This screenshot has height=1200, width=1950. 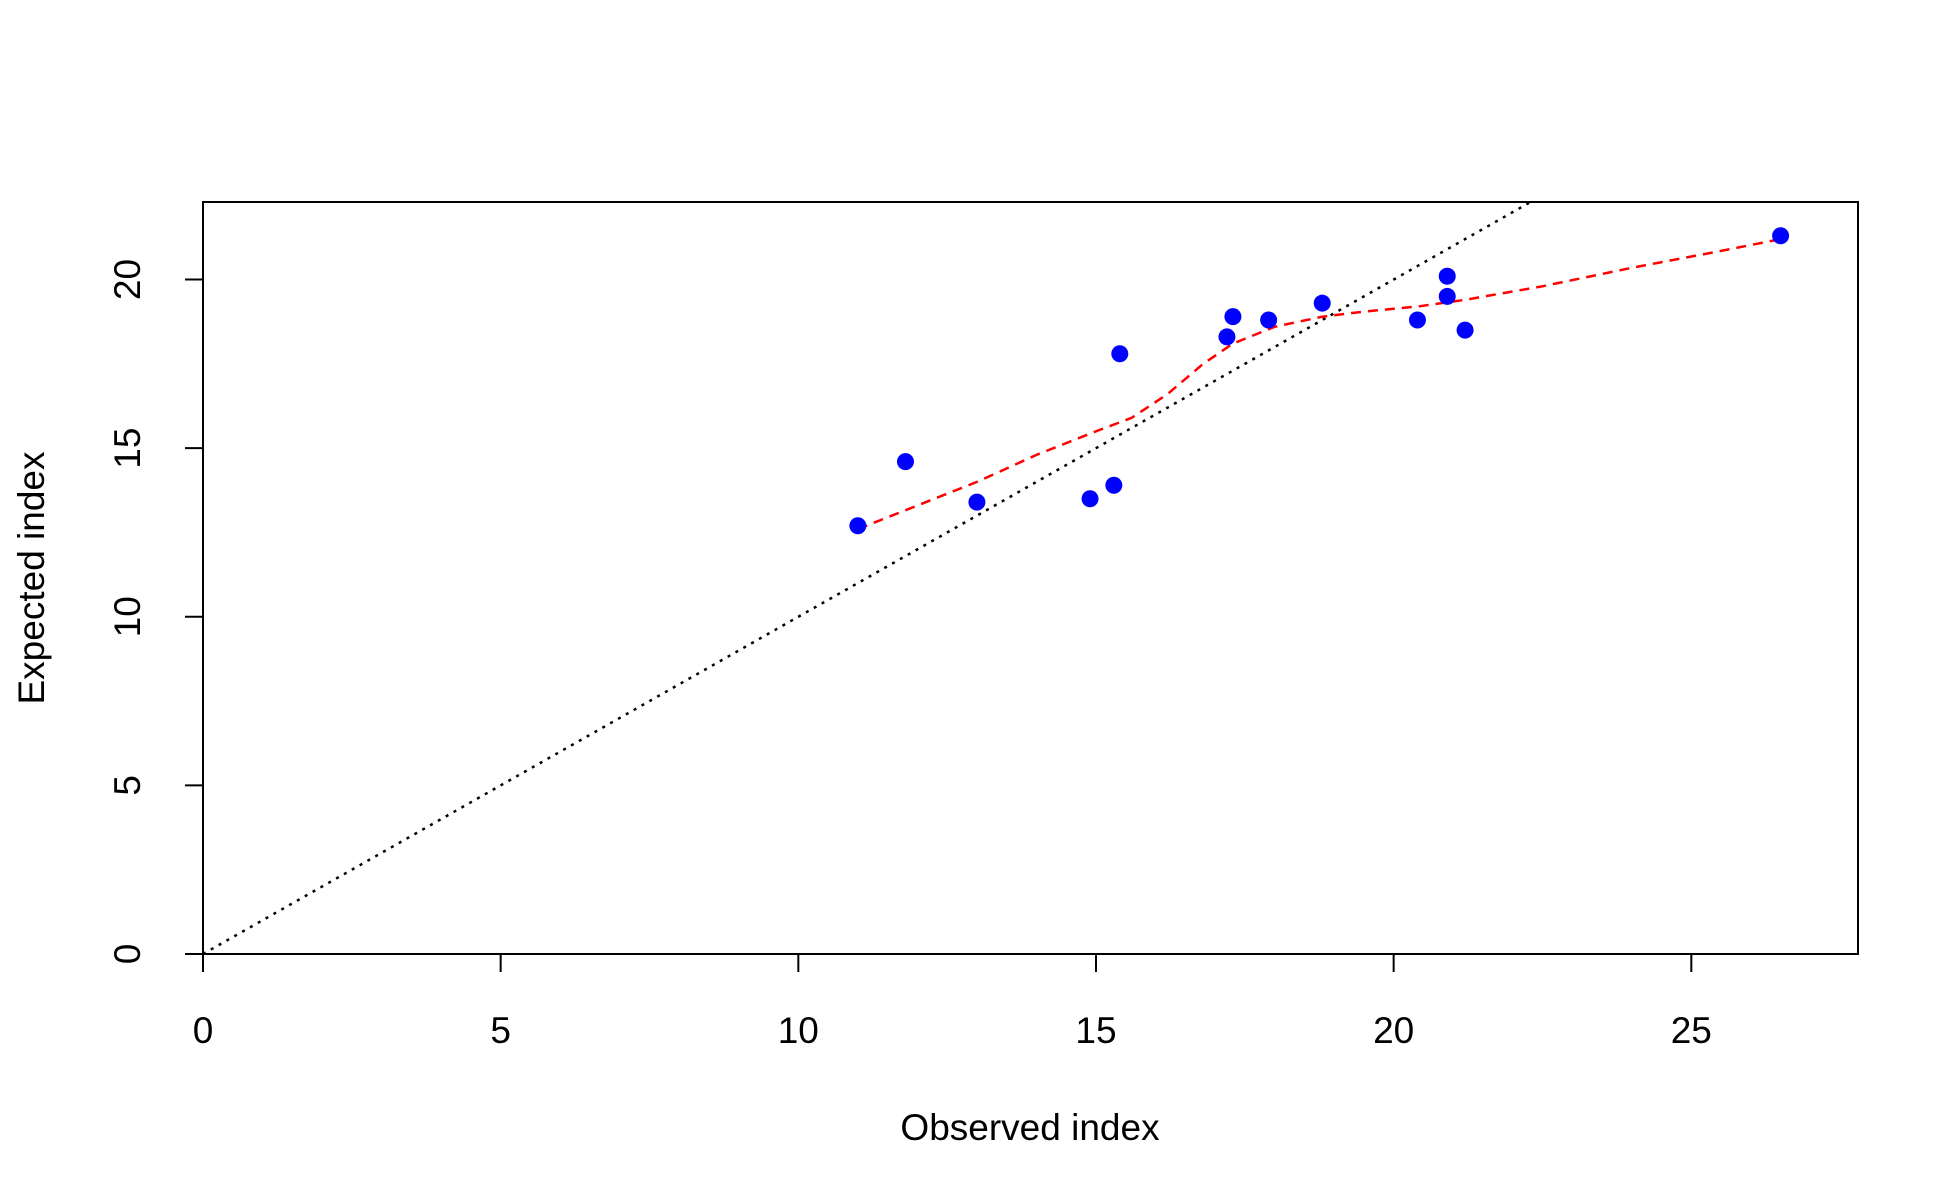 What do you see at coordinates (127, 616) in the screenshot?
I see `y-tick-label: 10` at bounding box center [127, 616].